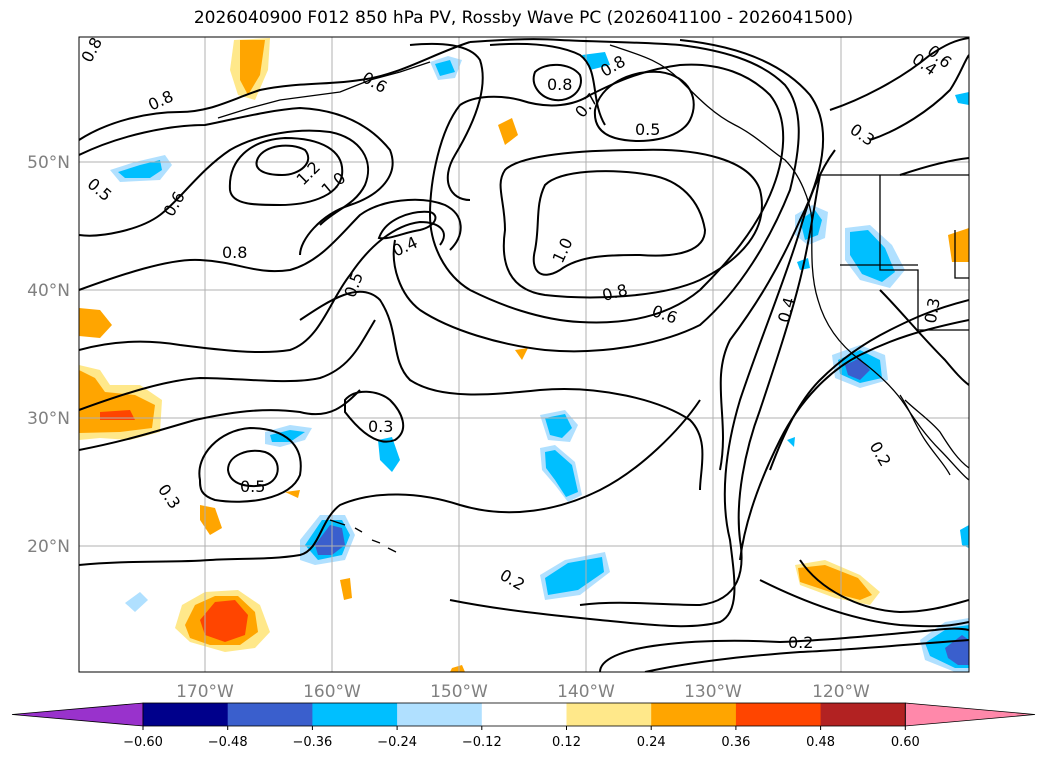  I want to click on longitude-labels: 170°W 160°W 150°W 140°W 130°W 120°W, so click(523, 692).